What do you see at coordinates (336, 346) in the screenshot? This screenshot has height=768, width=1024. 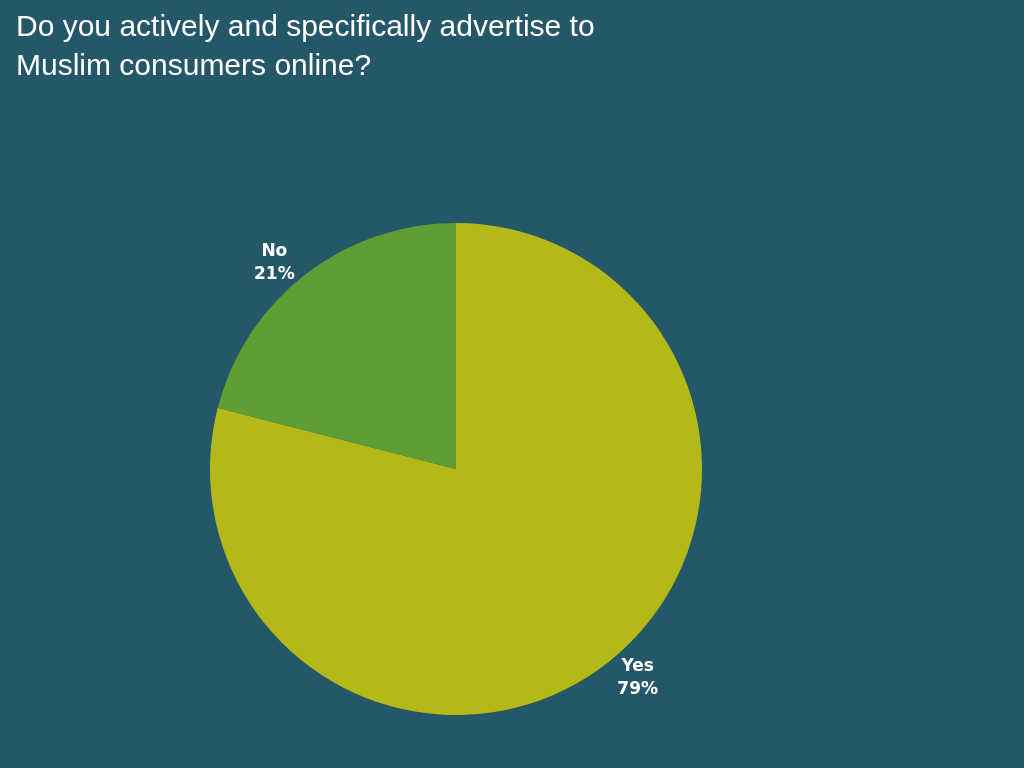 I see `pie-slice` at bounding box center [336, 346].